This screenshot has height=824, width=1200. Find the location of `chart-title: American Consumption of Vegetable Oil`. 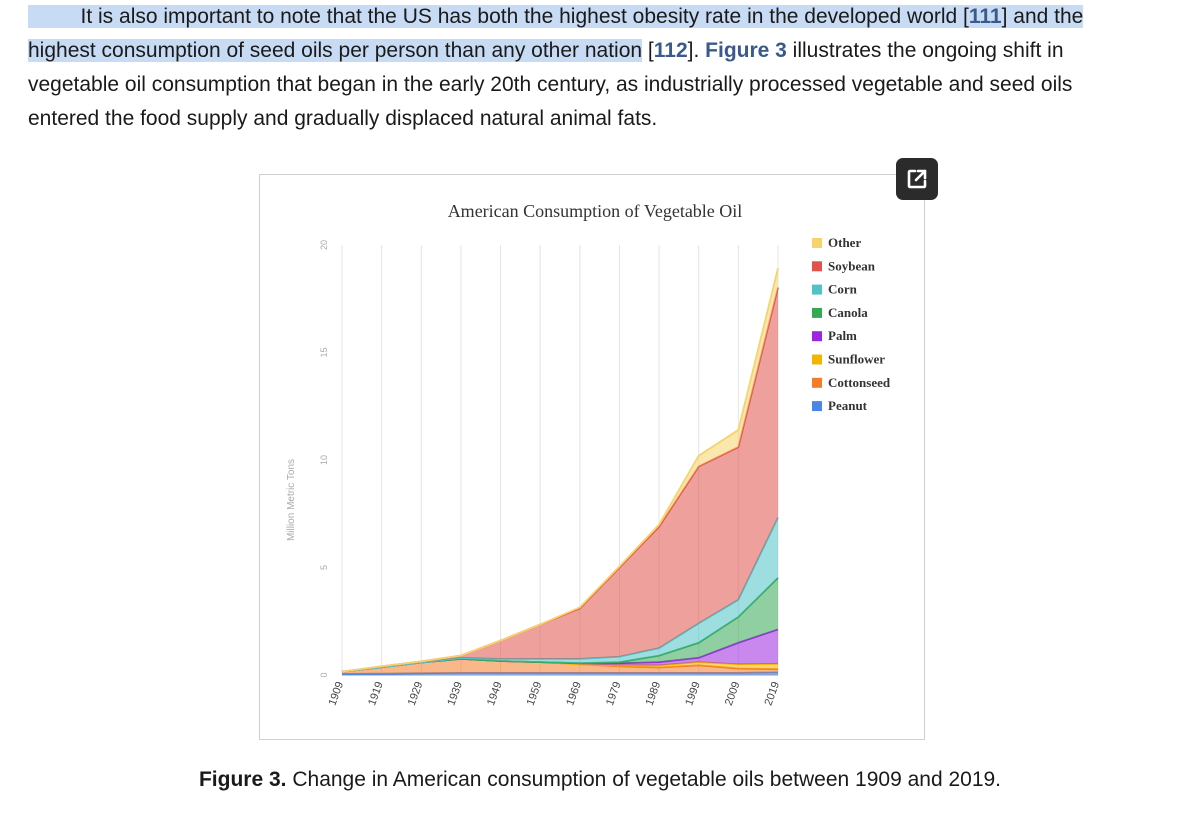

chart-title: American Consumption of Vegetable Oil is located at coordinates (595, 211).